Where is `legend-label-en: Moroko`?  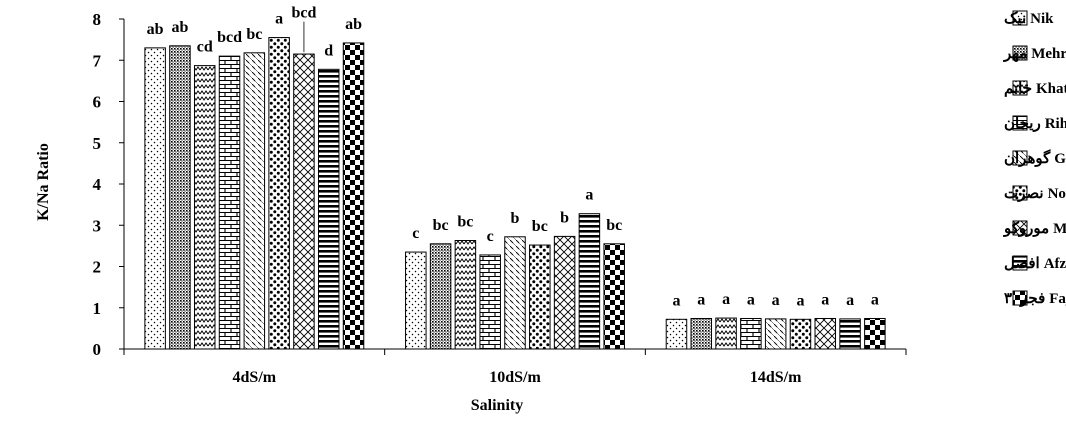
legend-label-en: Moroko is located at coordinates (1059, 229).